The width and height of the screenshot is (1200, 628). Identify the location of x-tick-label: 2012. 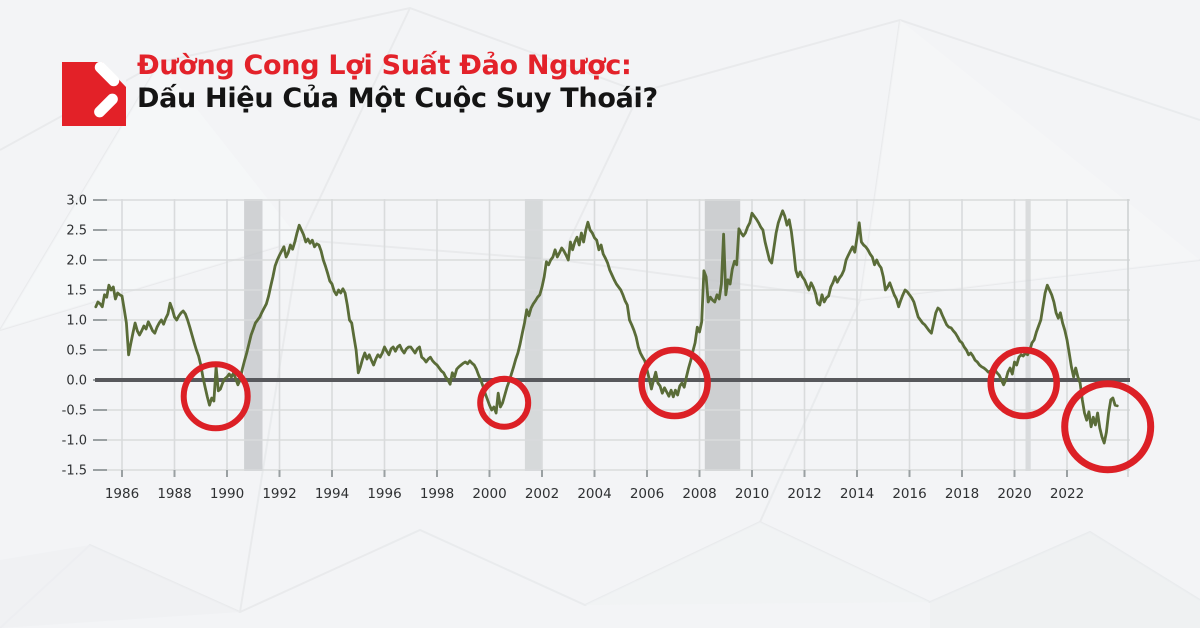
(804, 494).